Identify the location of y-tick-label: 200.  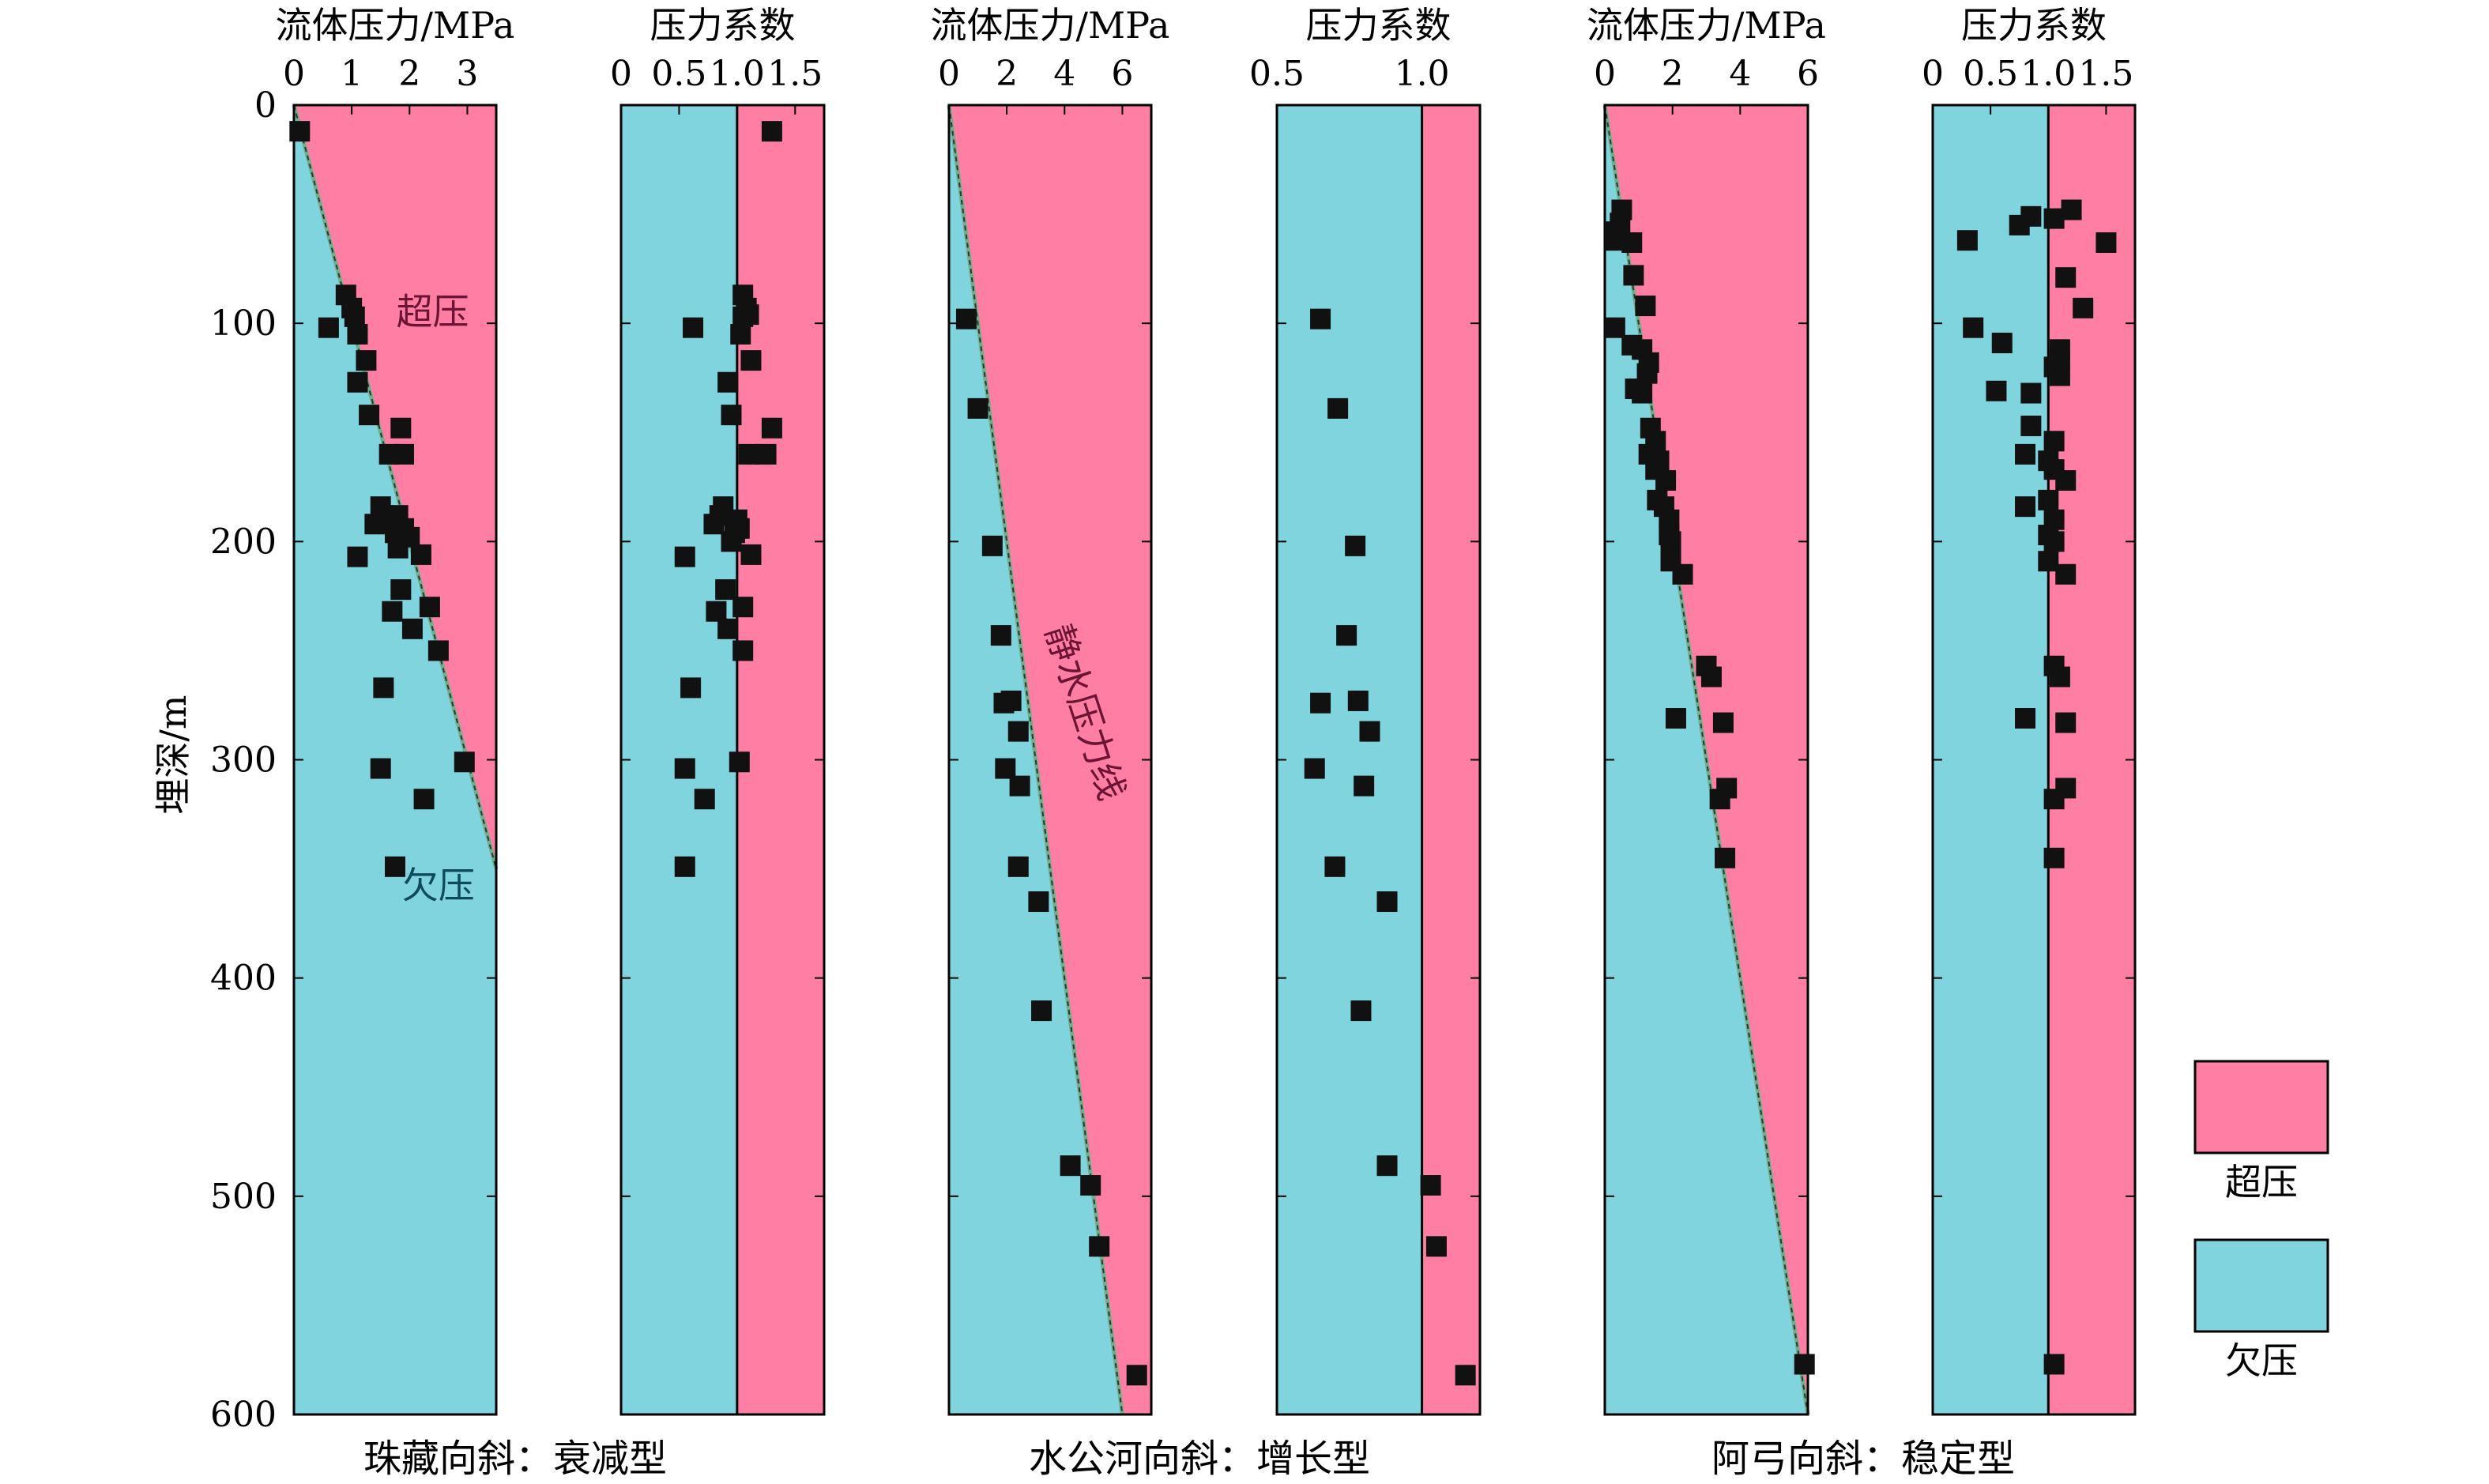
(243, 542).